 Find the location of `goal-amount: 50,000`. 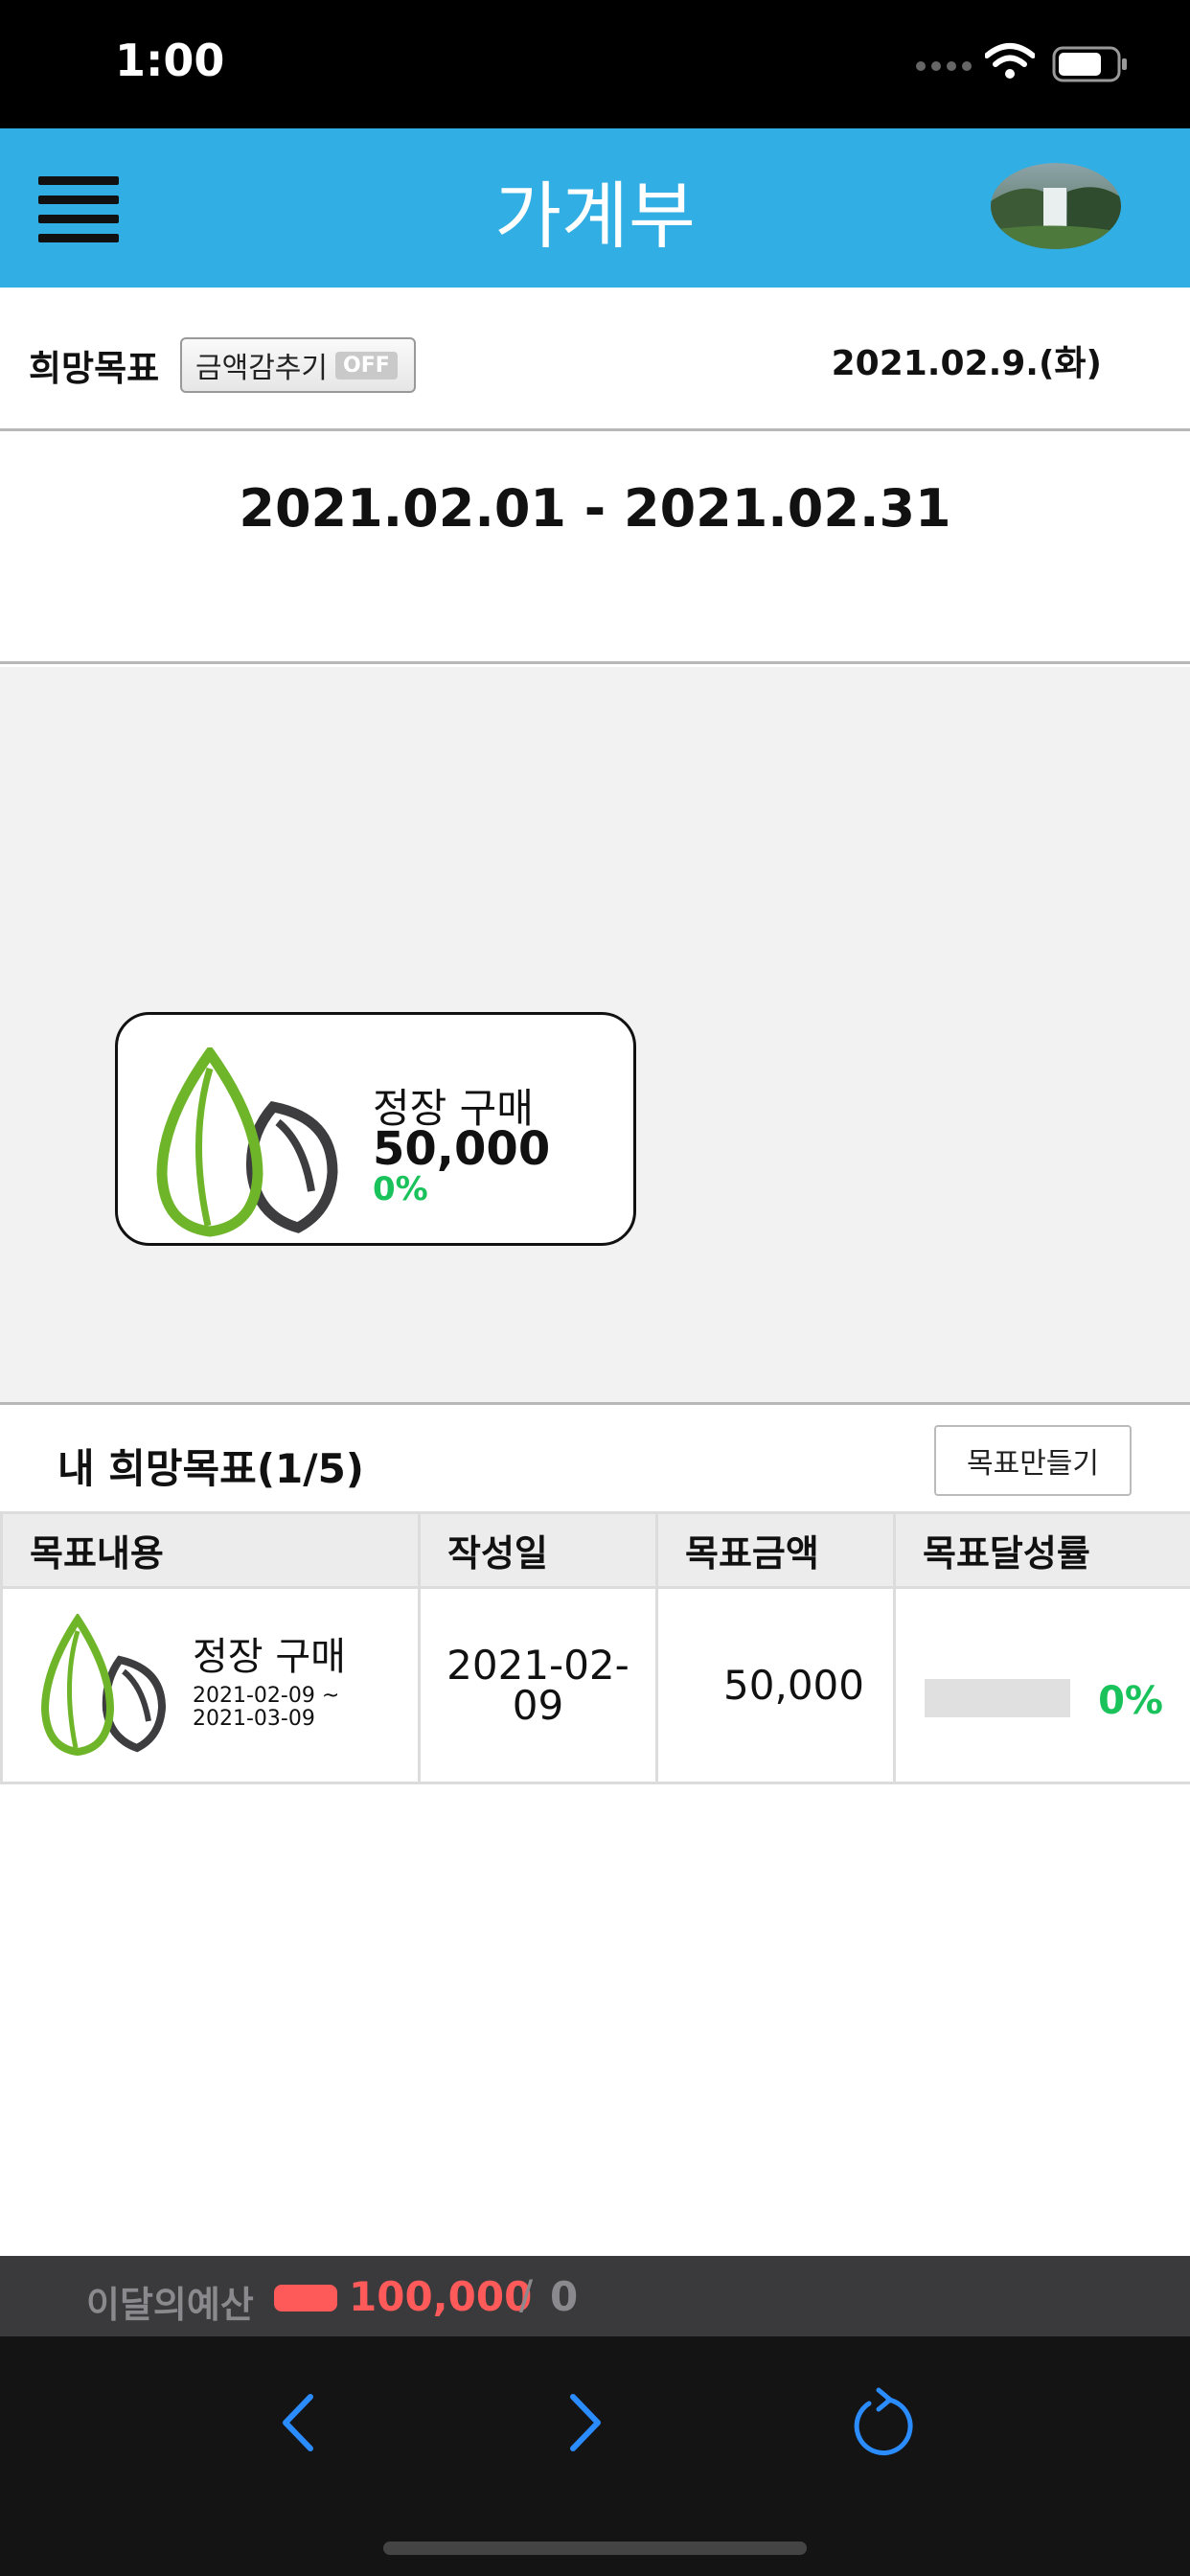

goal-amount: 50,000 is located at coordinates (776, 1685).